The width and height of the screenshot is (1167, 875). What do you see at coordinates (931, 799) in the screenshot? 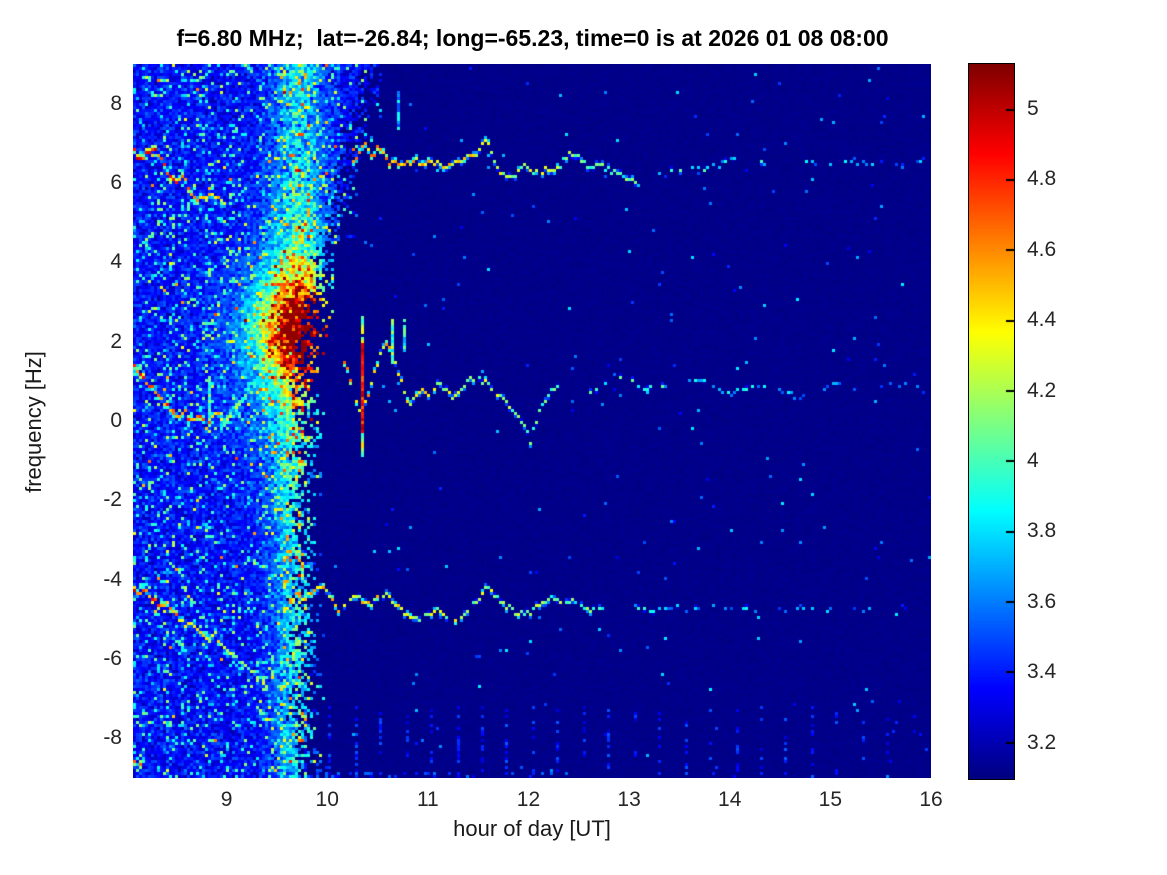
I see `x-tick-label: 16` at bounding box center [931, 799].